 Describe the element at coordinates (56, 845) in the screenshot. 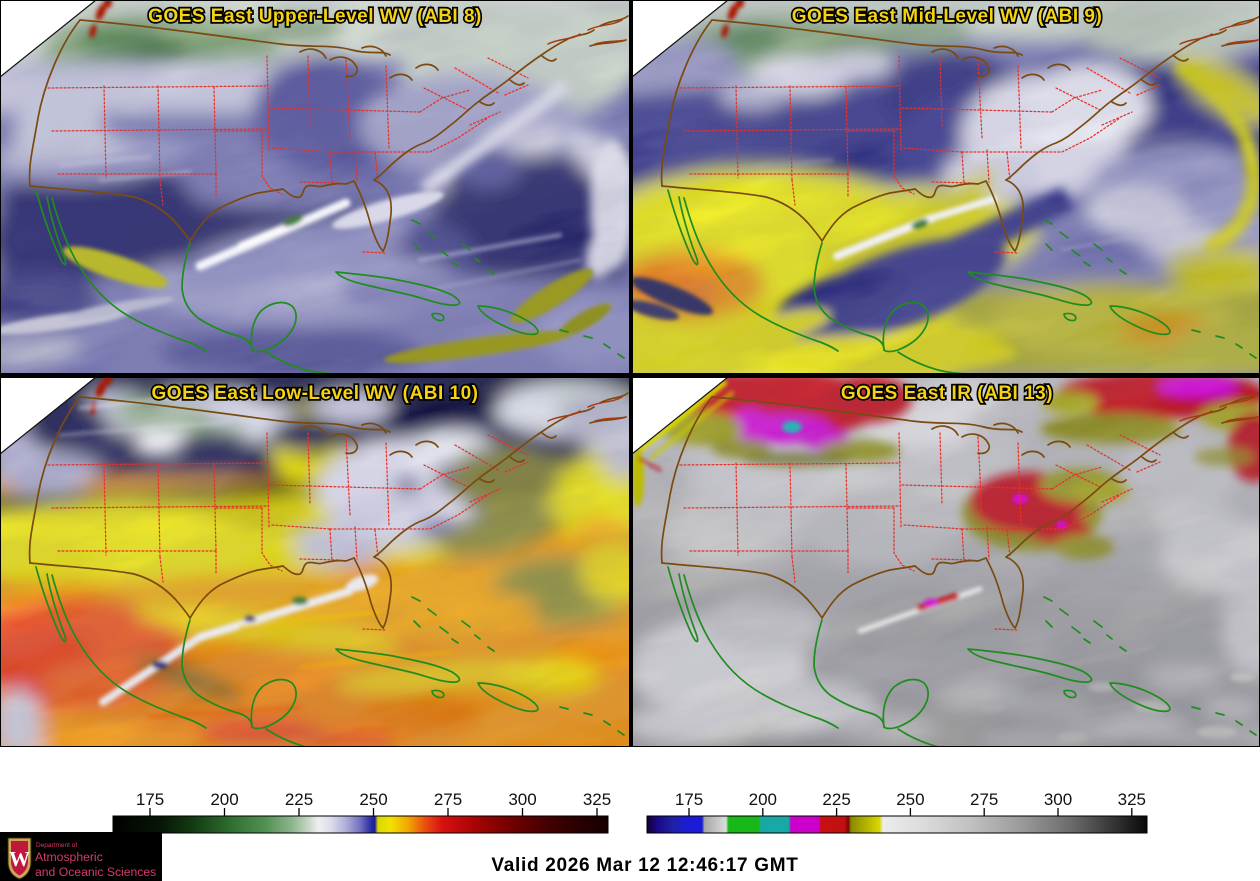

I see `svg-text: Department of` at that location.